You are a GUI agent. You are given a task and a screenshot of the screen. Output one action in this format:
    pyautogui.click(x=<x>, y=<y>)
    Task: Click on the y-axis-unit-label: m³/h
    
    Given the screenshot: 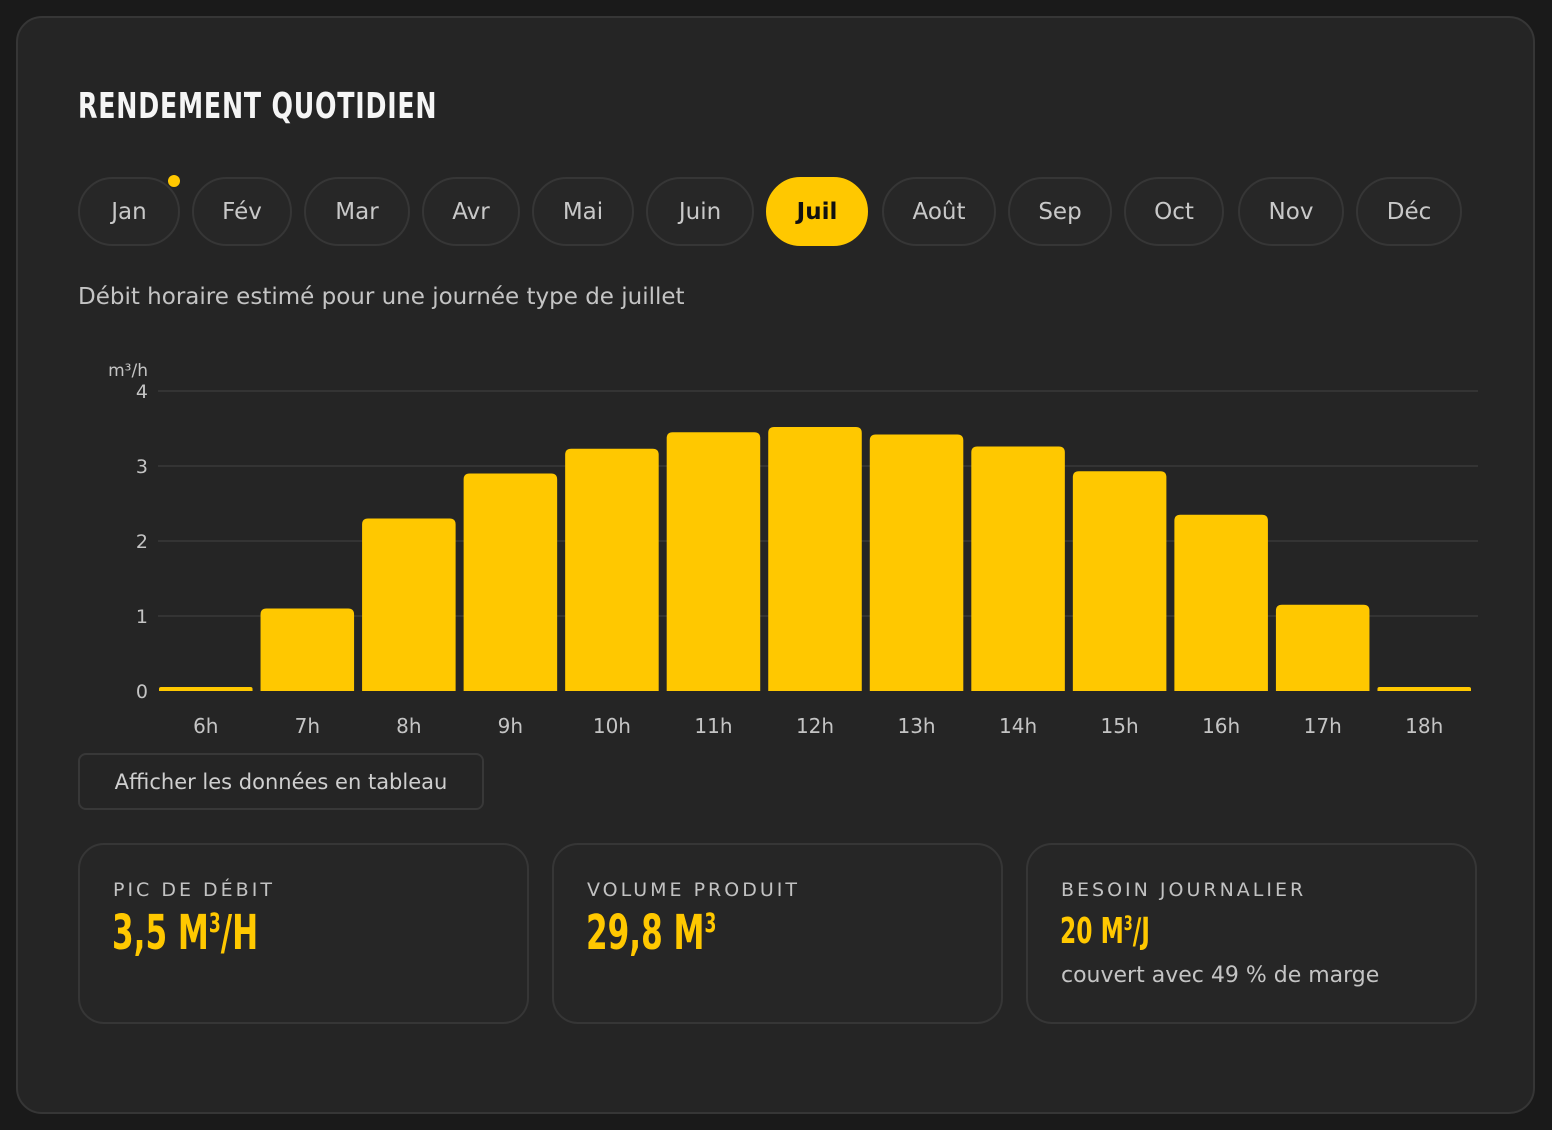 What is the action you would take?
    pyautogui.click(x=128, y=371)
    